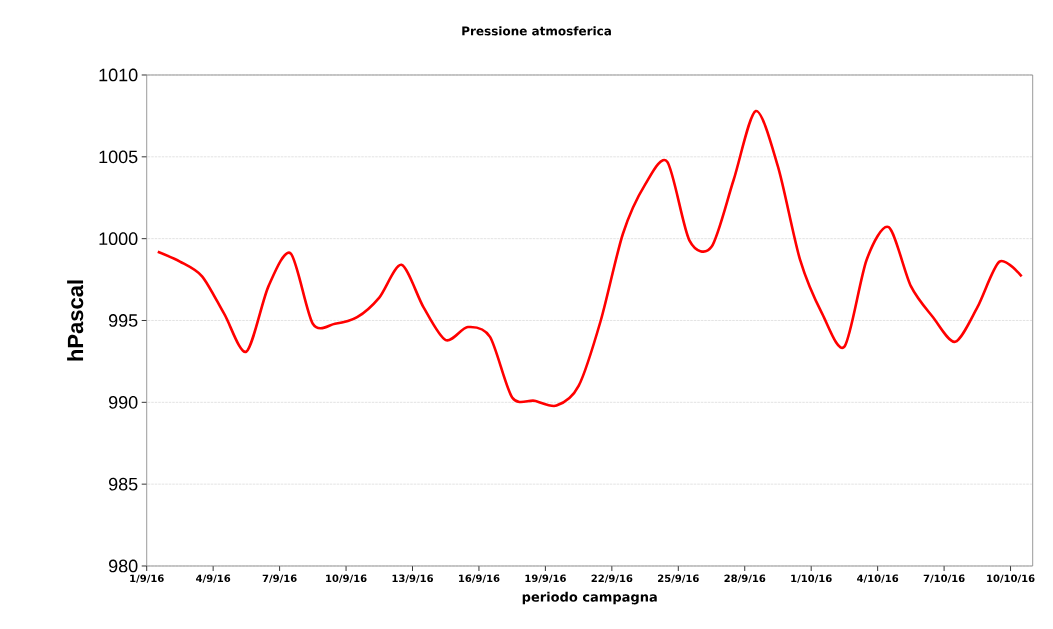  Describe the element at coordinates (346, 578) in the screenshot. I see `x-tick-label: 10/9/16` at that location.